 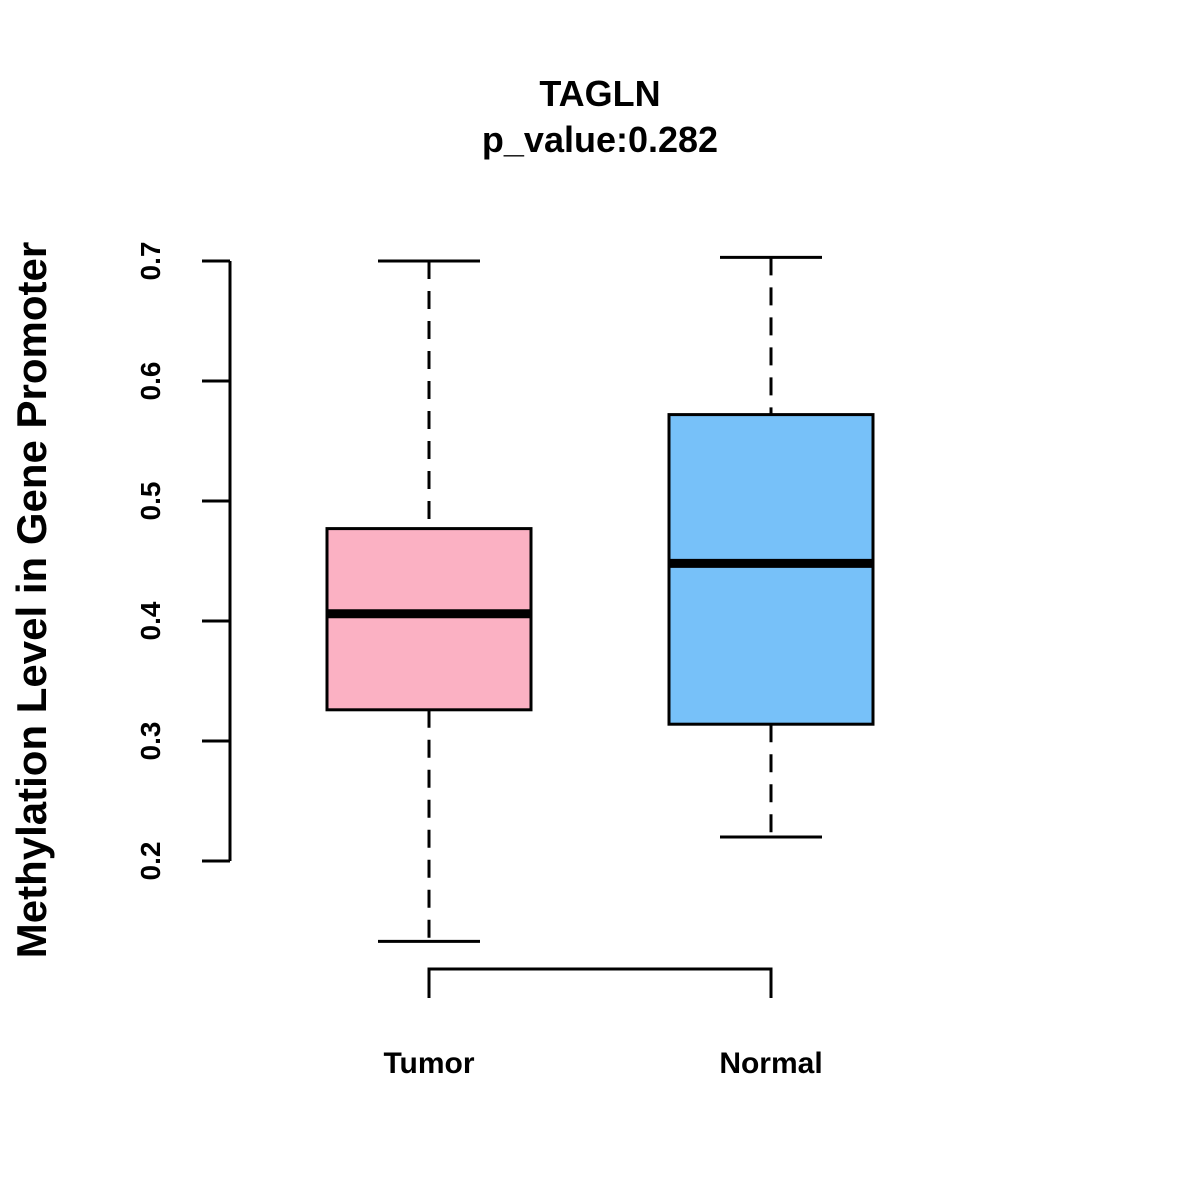 I want to click on x-axis-labels: Tumor Normal, so click(x=602, y=1063).